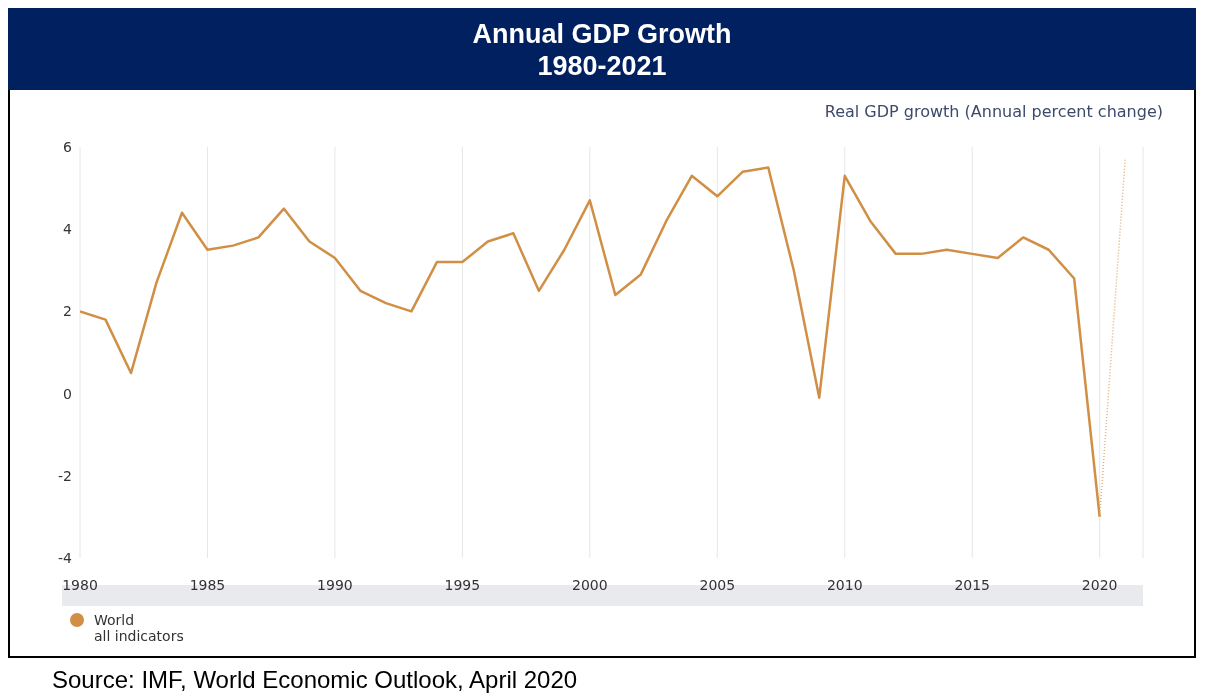 The height and width of the screenshot is (698, 1205). Describe the element at coordinates (65, 557) in the screenshot. I see `y-tick-label: -4` at that location.